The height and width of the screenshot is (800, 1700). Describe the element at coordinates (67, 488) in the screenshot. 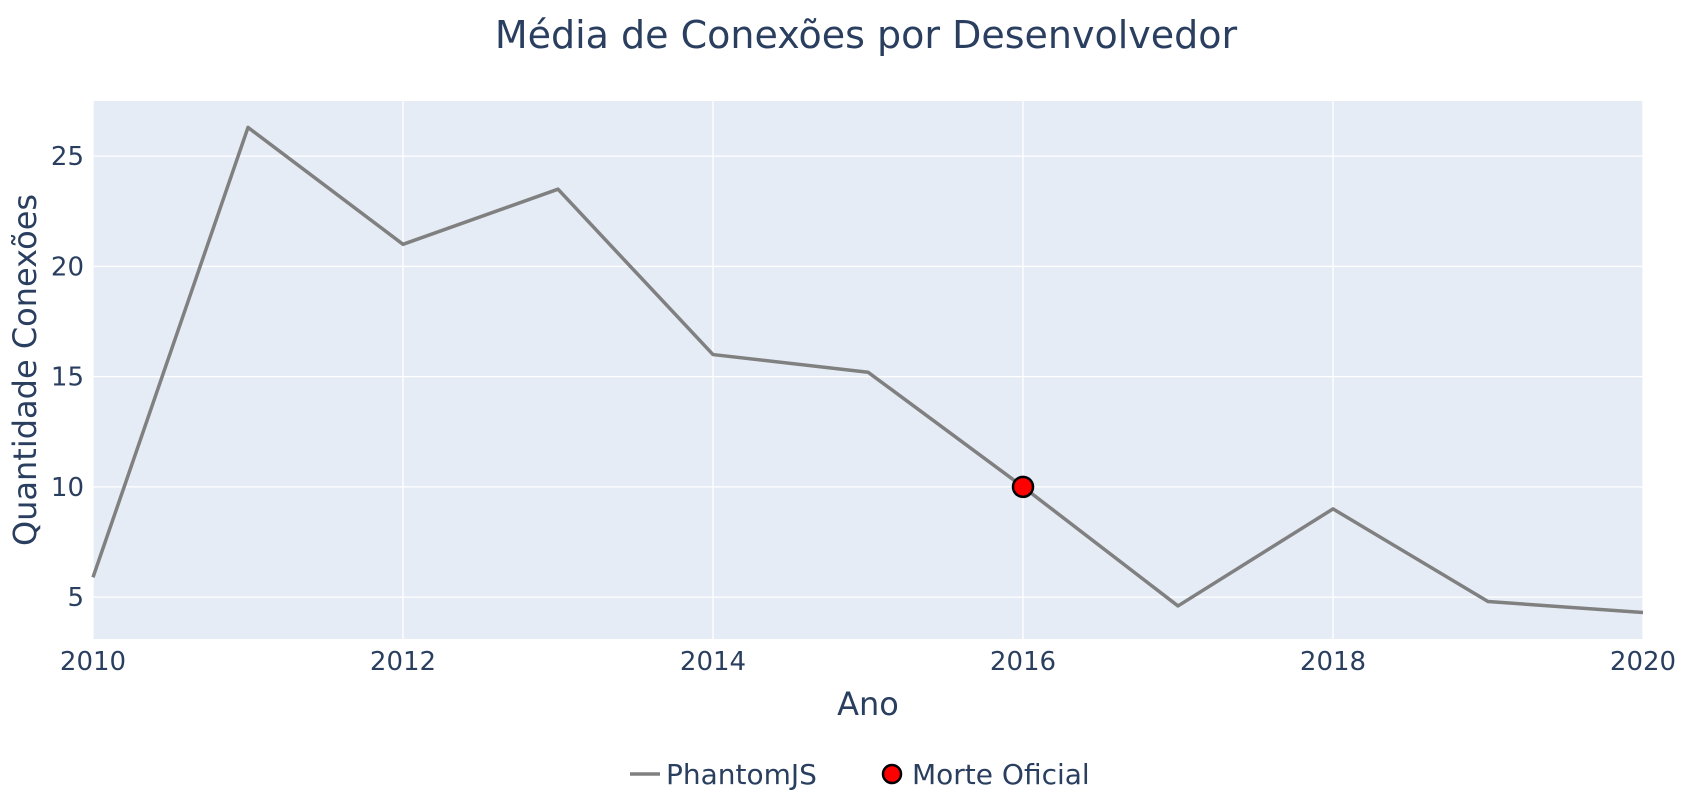

I see `y-tick-label: 10` at that location.